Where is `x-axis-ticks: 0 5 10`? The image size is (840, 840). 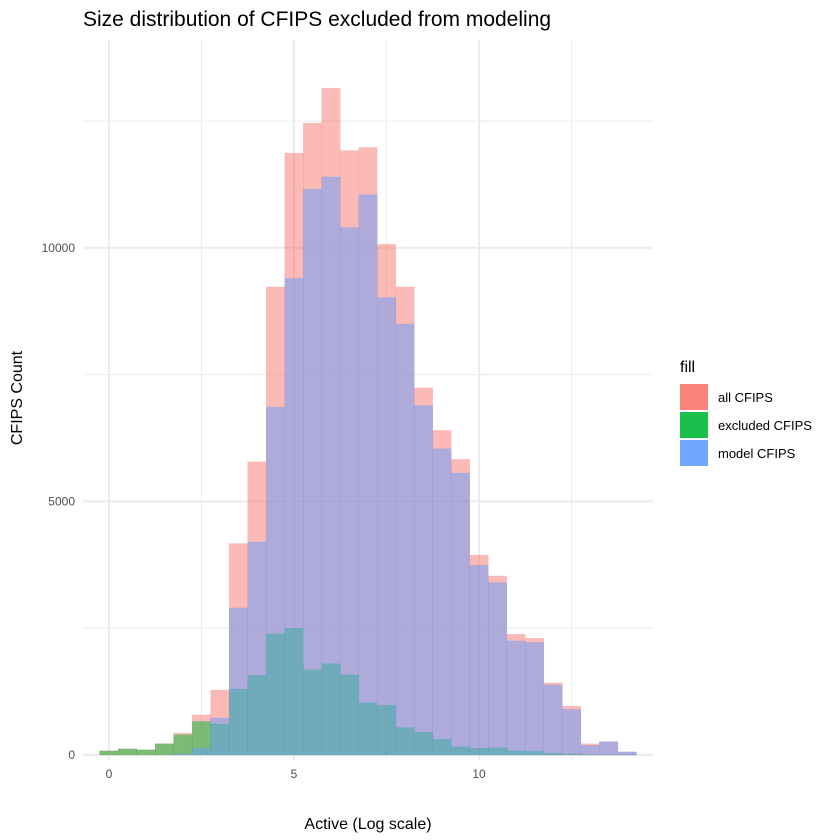 x-axis-ticks: 0 5 10 is located at coordinates (296, 774).